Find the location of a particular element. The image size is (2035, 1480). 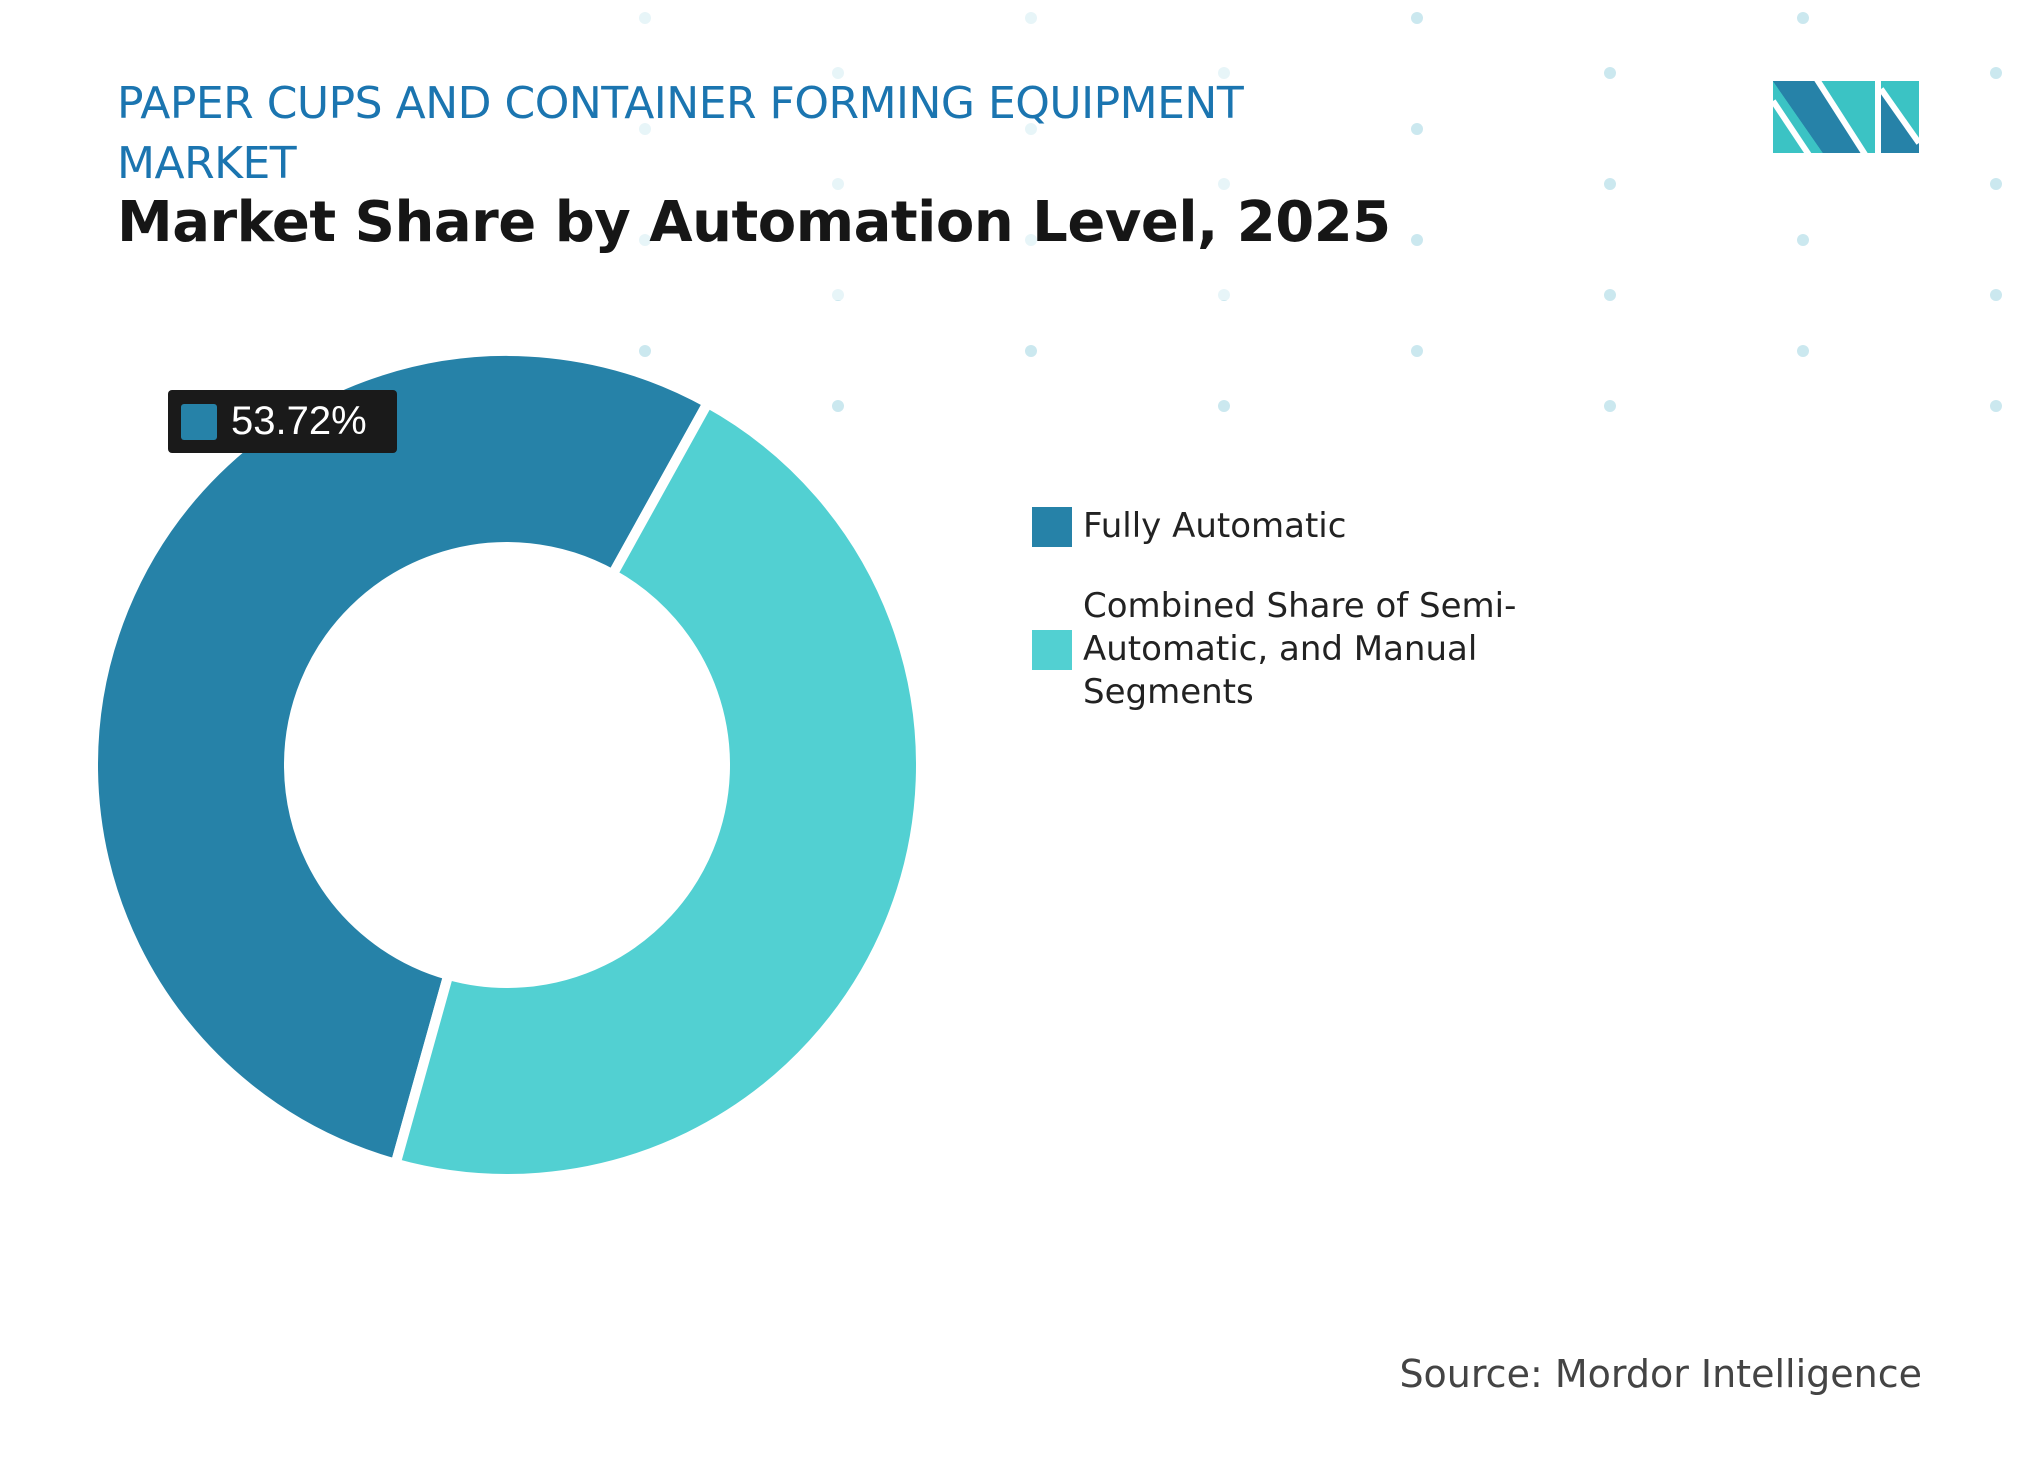

legend-label: Fully Automatic is located at coordinates (1215, 526).